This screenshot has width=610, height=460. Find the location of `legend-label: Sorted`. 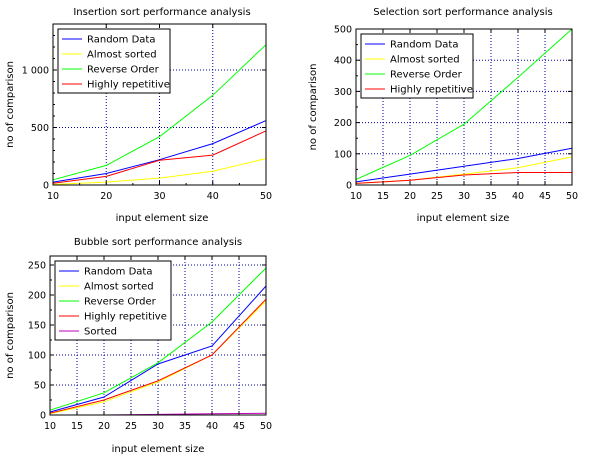

legend-label: Sorted is located at coordinates (100, 332).